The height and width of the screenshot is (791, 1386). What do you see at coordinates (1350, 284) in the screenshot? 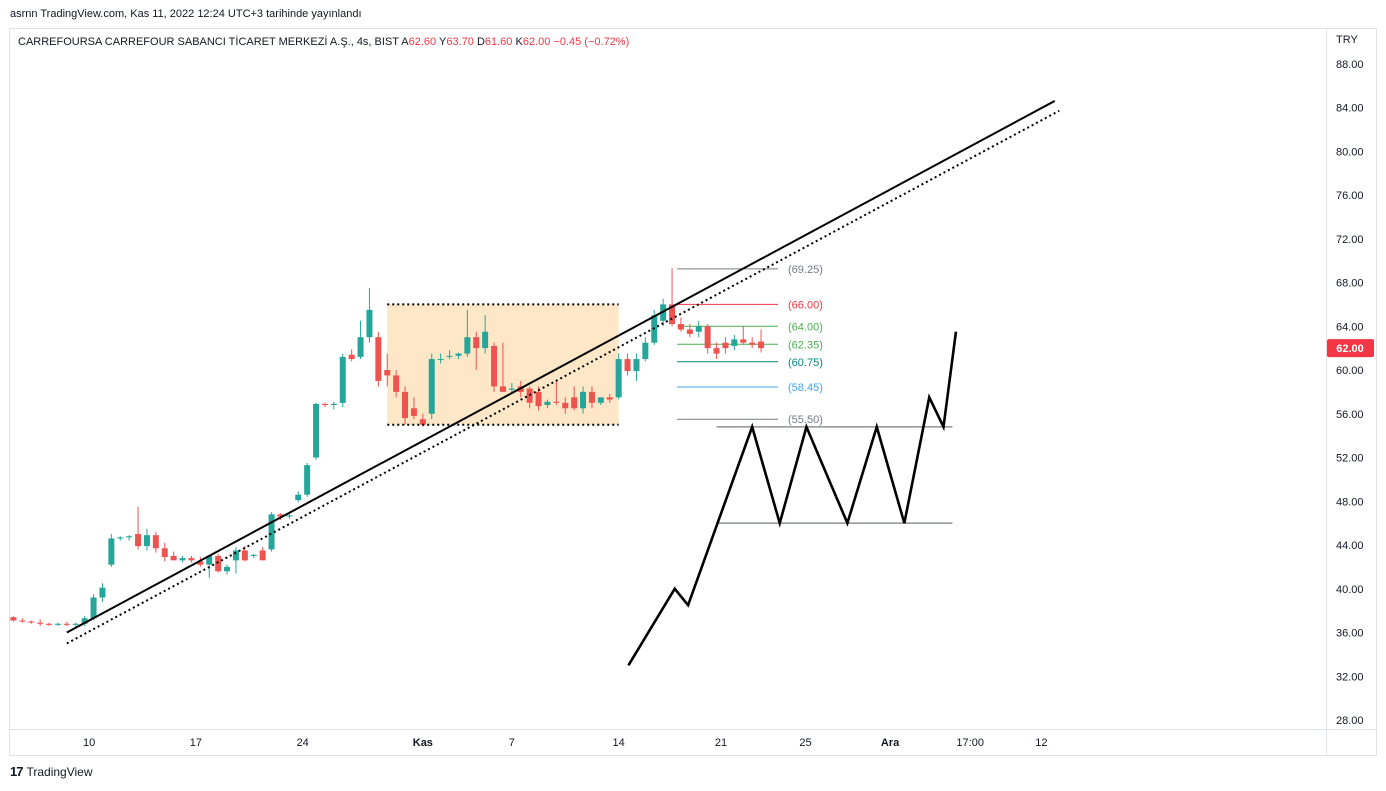
I see `y-tick-label: 68.00` at bounding box center [1350, 284].